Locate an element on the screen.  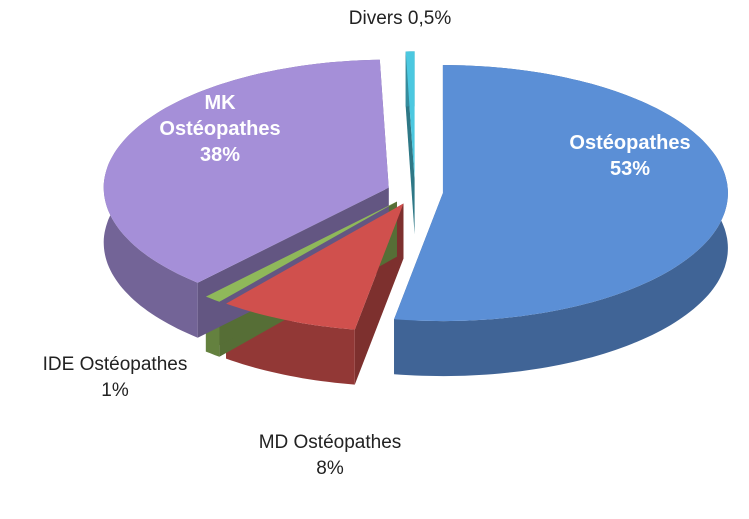
slice-label: Divers 0,5% is located at coordinates (400, 19).